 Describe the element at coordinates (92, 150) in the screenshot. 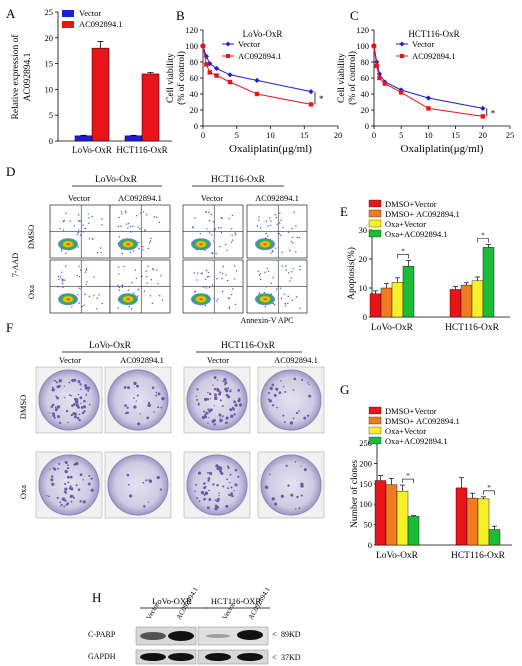

I see `x-tick-label: LoVo-OxR` at that location.